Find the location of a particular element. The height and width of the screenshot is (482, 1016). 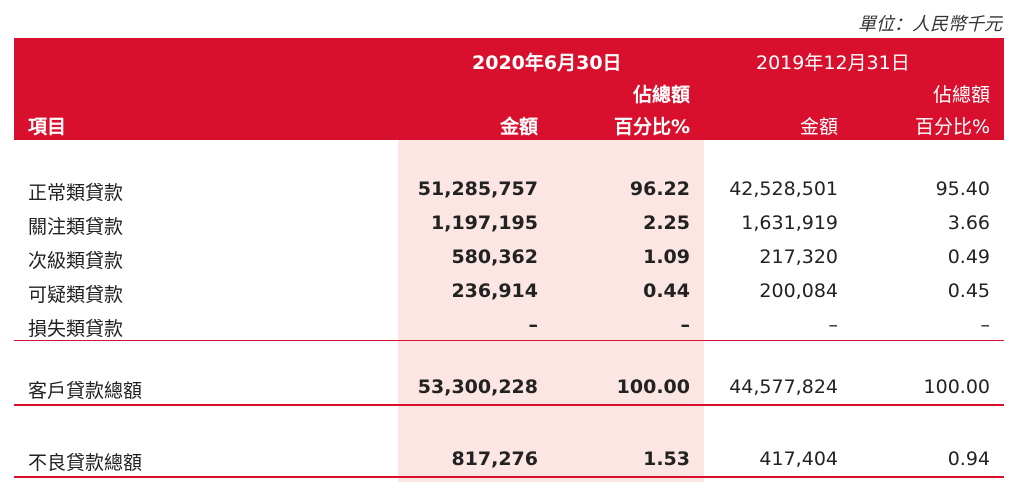

pct-2019: 0.45 is located at coordinates (968, 291).